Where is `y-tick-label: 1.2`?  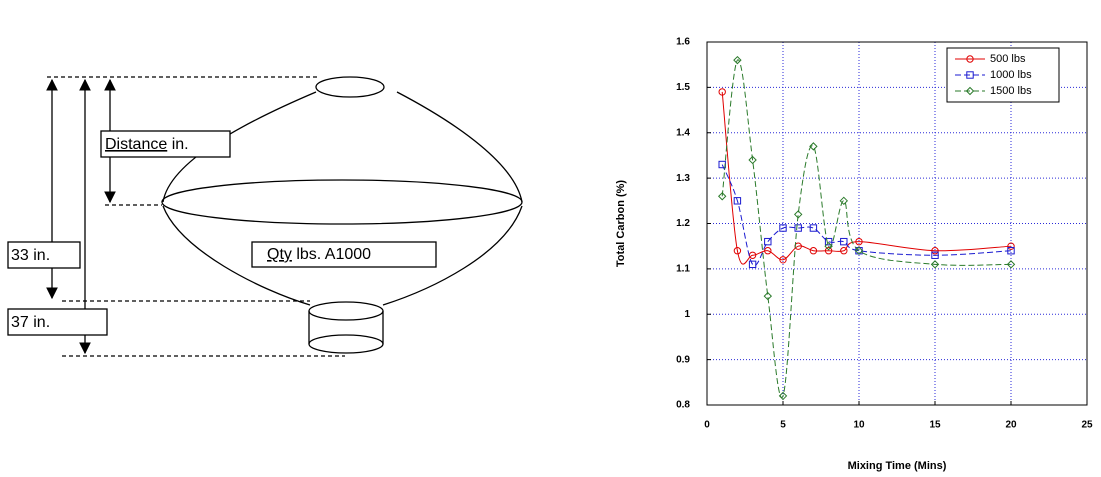
y-tick-label: 1.2 is located at coordinates (683, 223).